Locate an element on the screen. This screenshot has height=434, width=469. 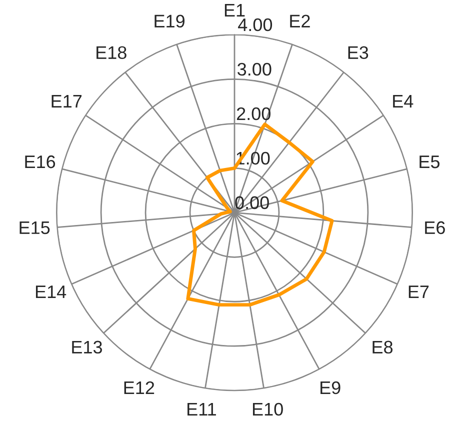
spoke-label: E19 is located at coordinates (169, 21).